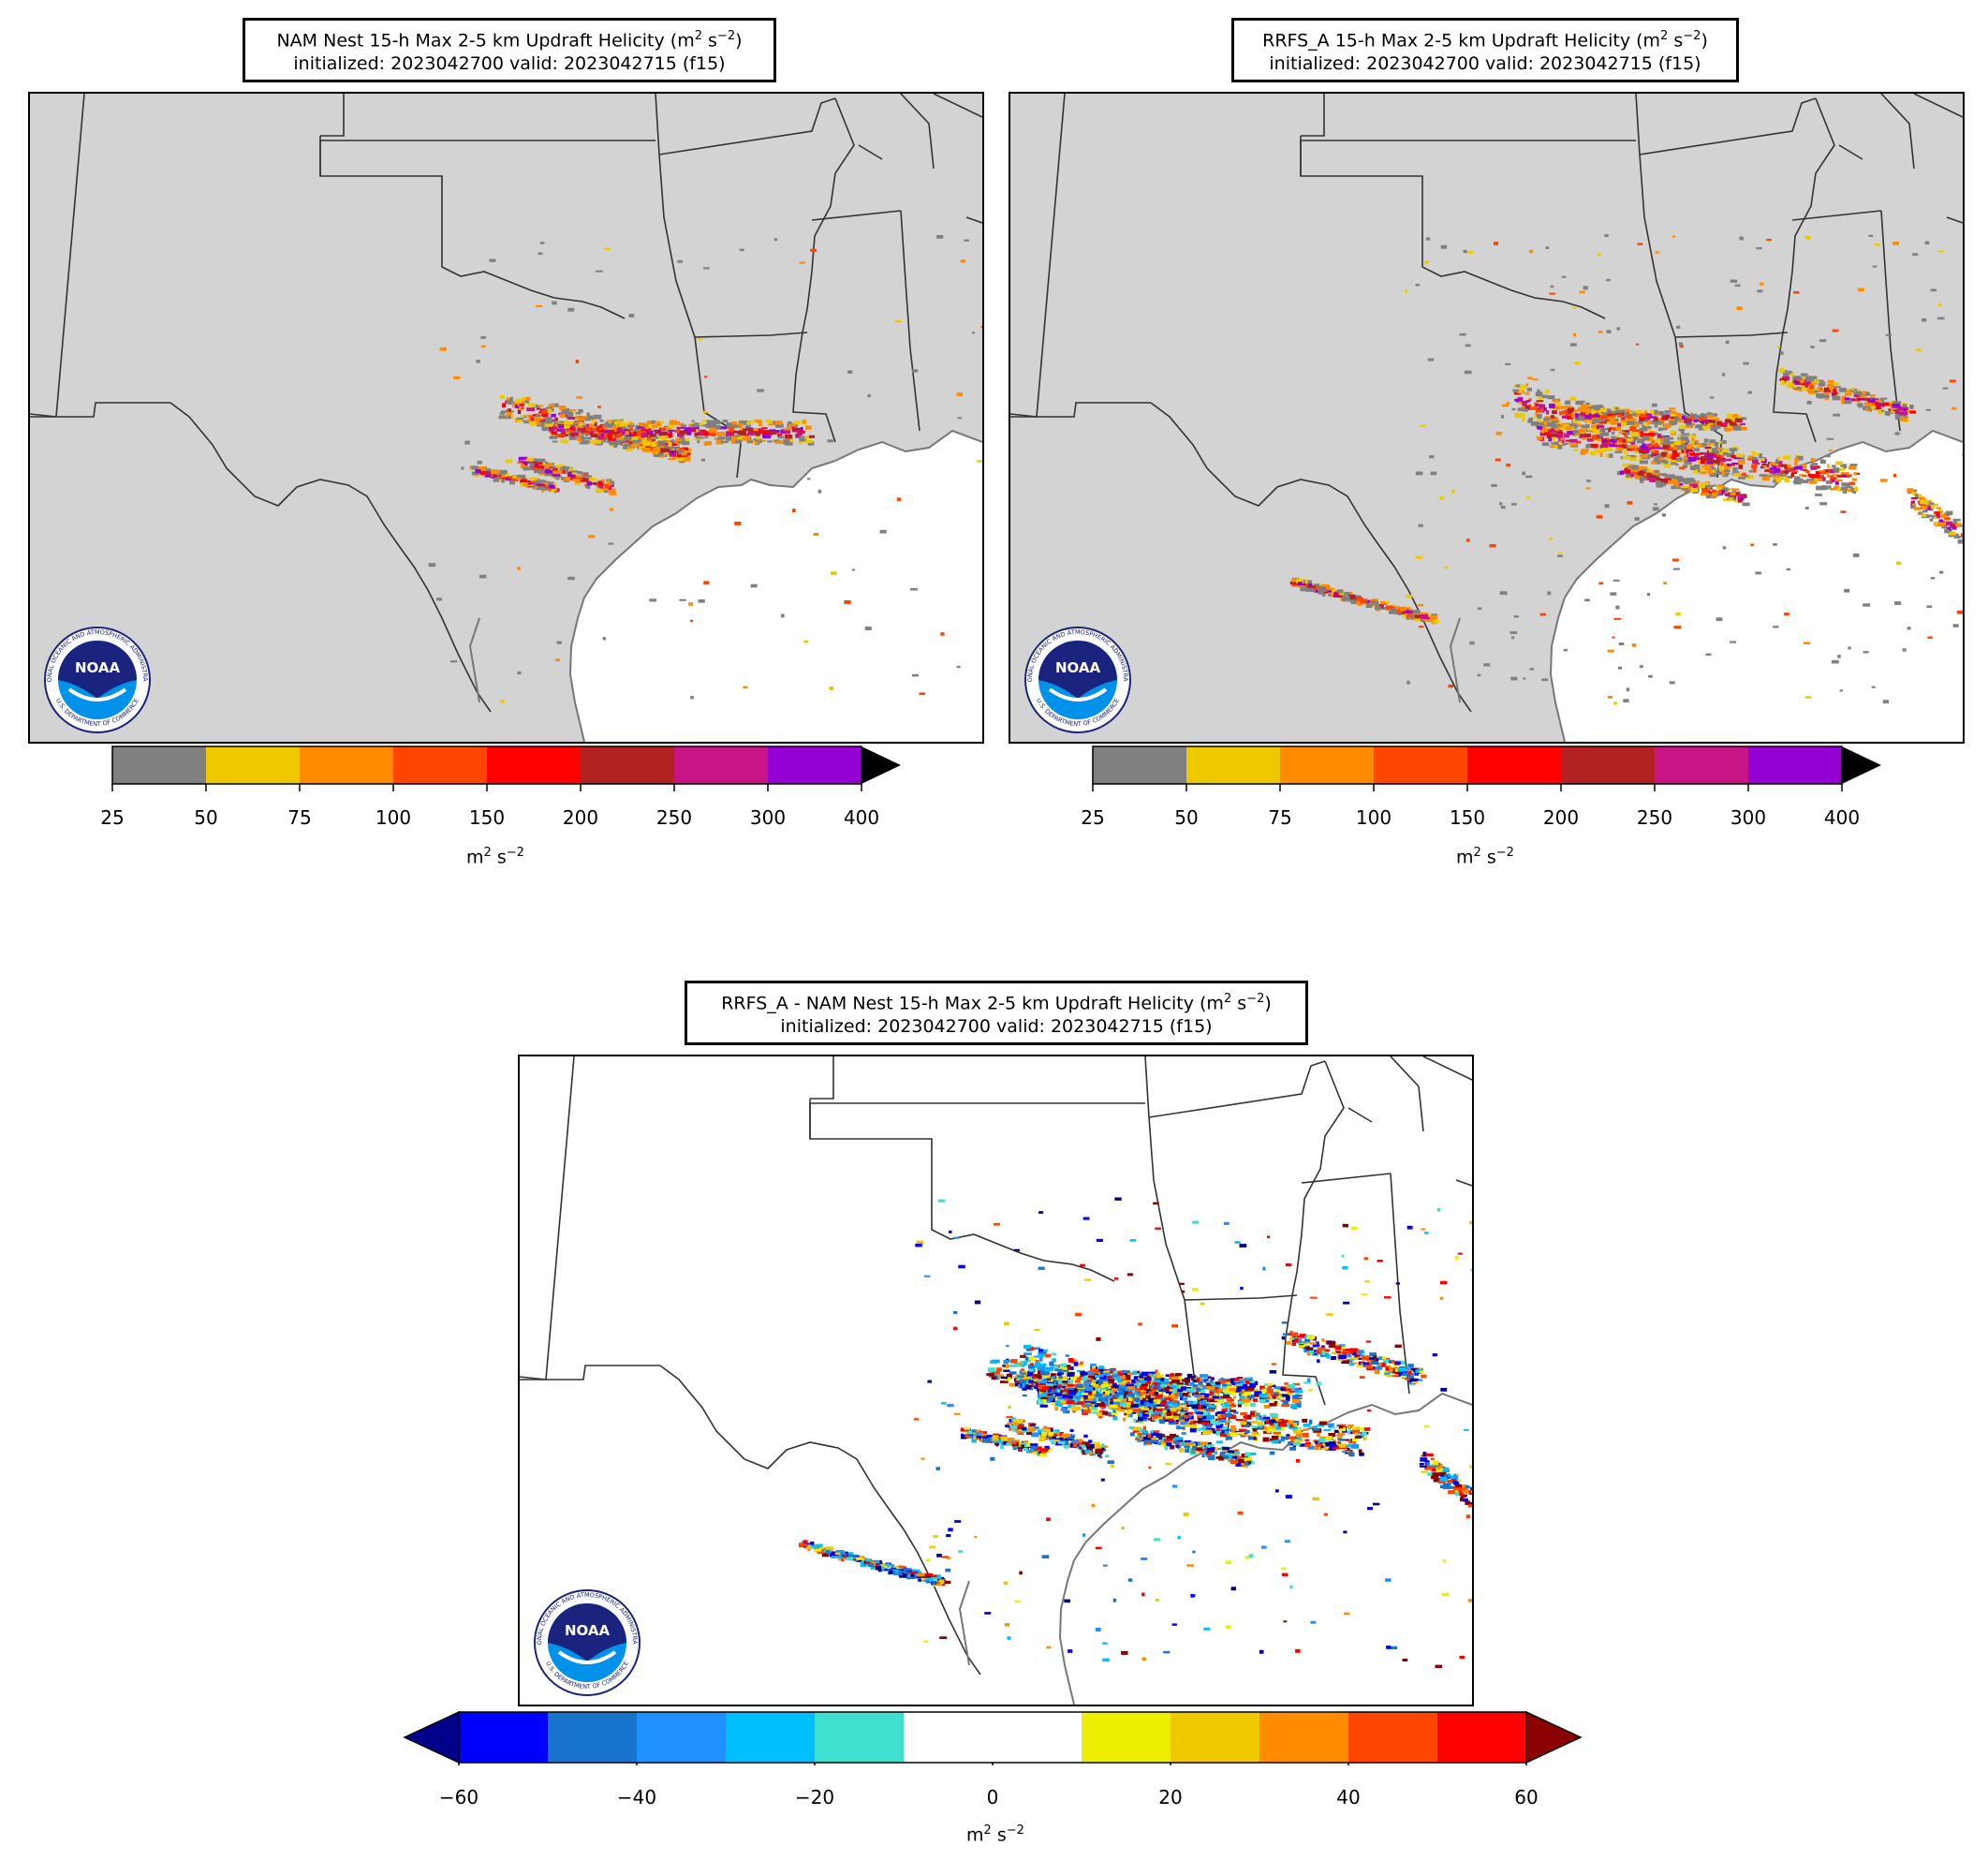 Image resolution: width=1988 pixels, height=1875 pixels. What do you see at coordinates (1187, 817) in the screenshot?
I see `colorbar-tick-label: 50` at bounding box center [1187, 817].